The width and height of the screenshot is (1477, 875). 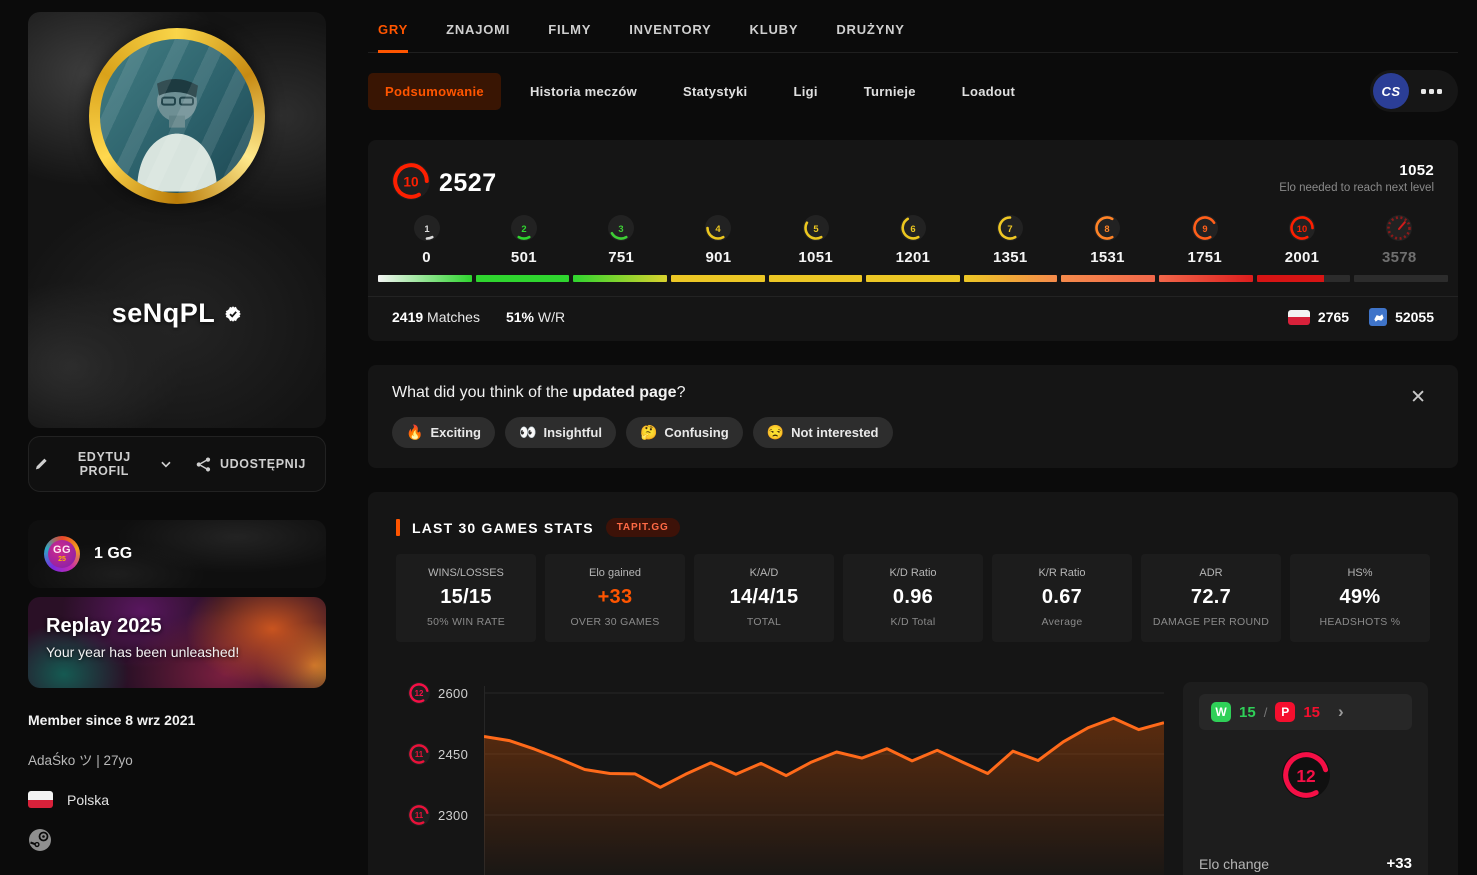 What do you see at coordinates (1431, 91) in the screenshot?
I see `more-options-button` at bounding box center [1431, 91].